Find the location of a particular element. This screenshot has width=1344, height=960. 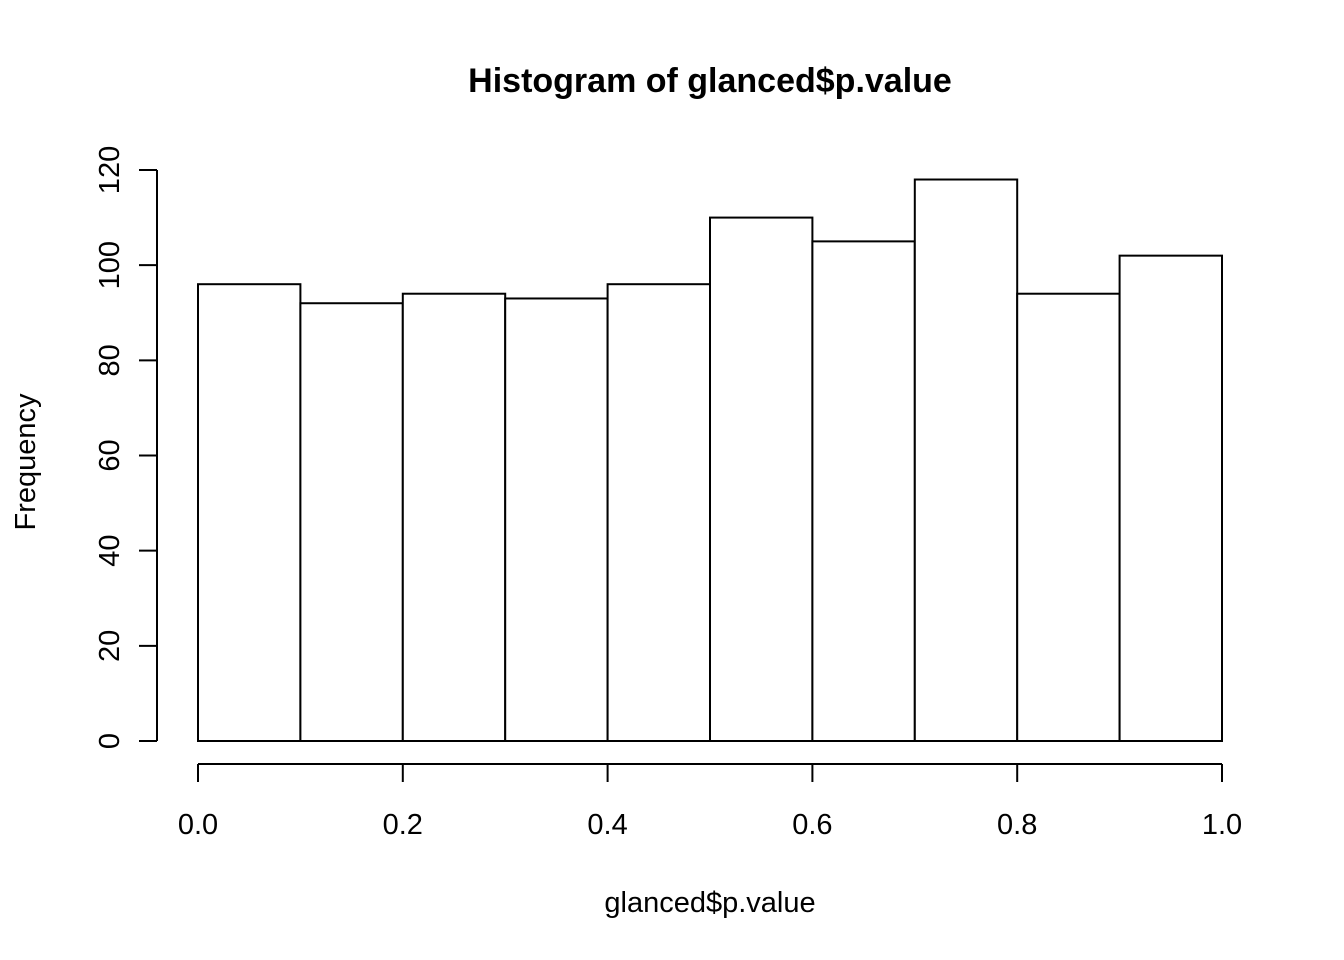

y-axis: 0 20 40 60 80 100 120 is located at coordinates (126, 447).